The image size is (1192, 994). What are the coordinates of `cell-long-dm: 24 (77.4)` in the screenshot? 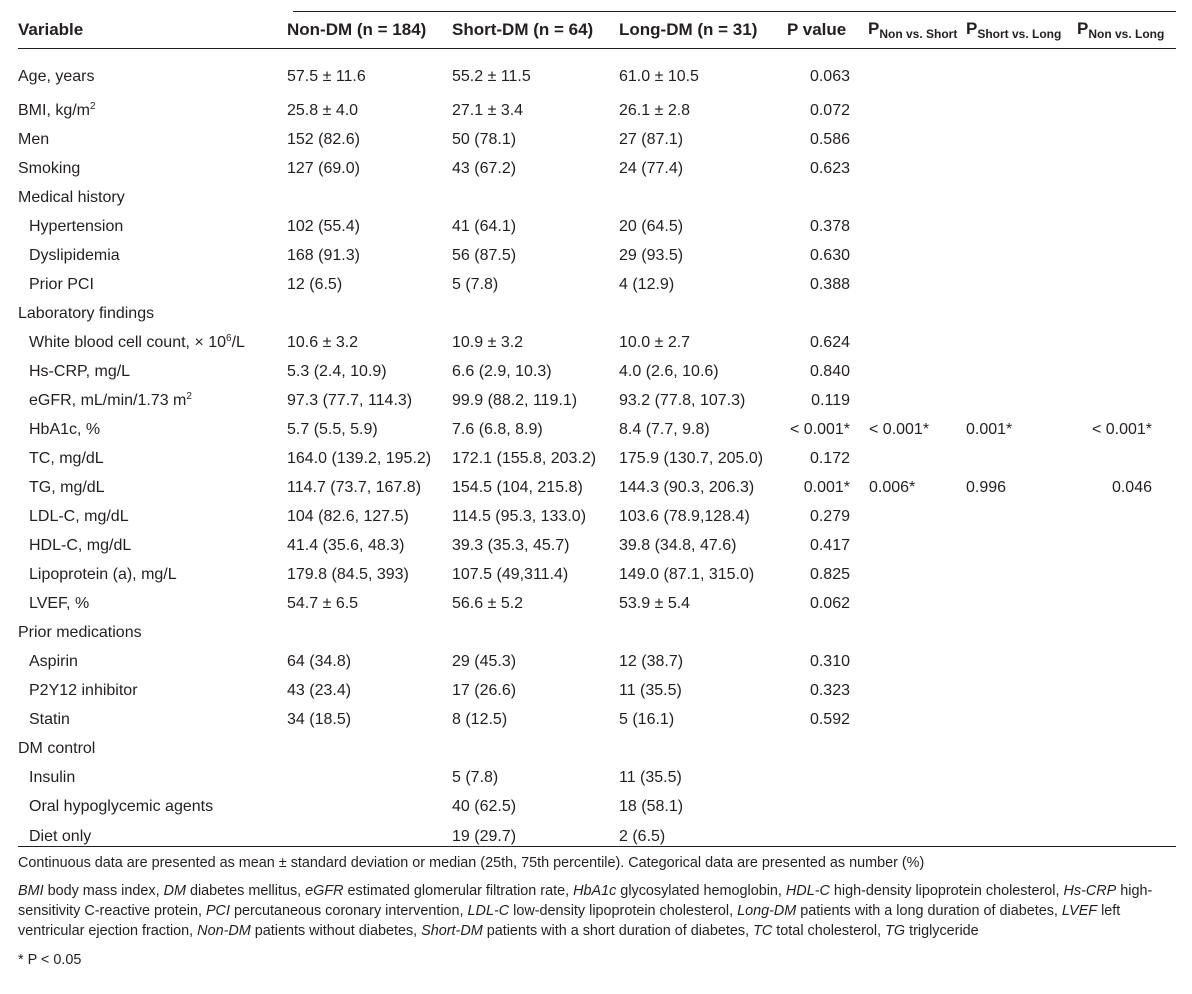 It's located at (651, 168).